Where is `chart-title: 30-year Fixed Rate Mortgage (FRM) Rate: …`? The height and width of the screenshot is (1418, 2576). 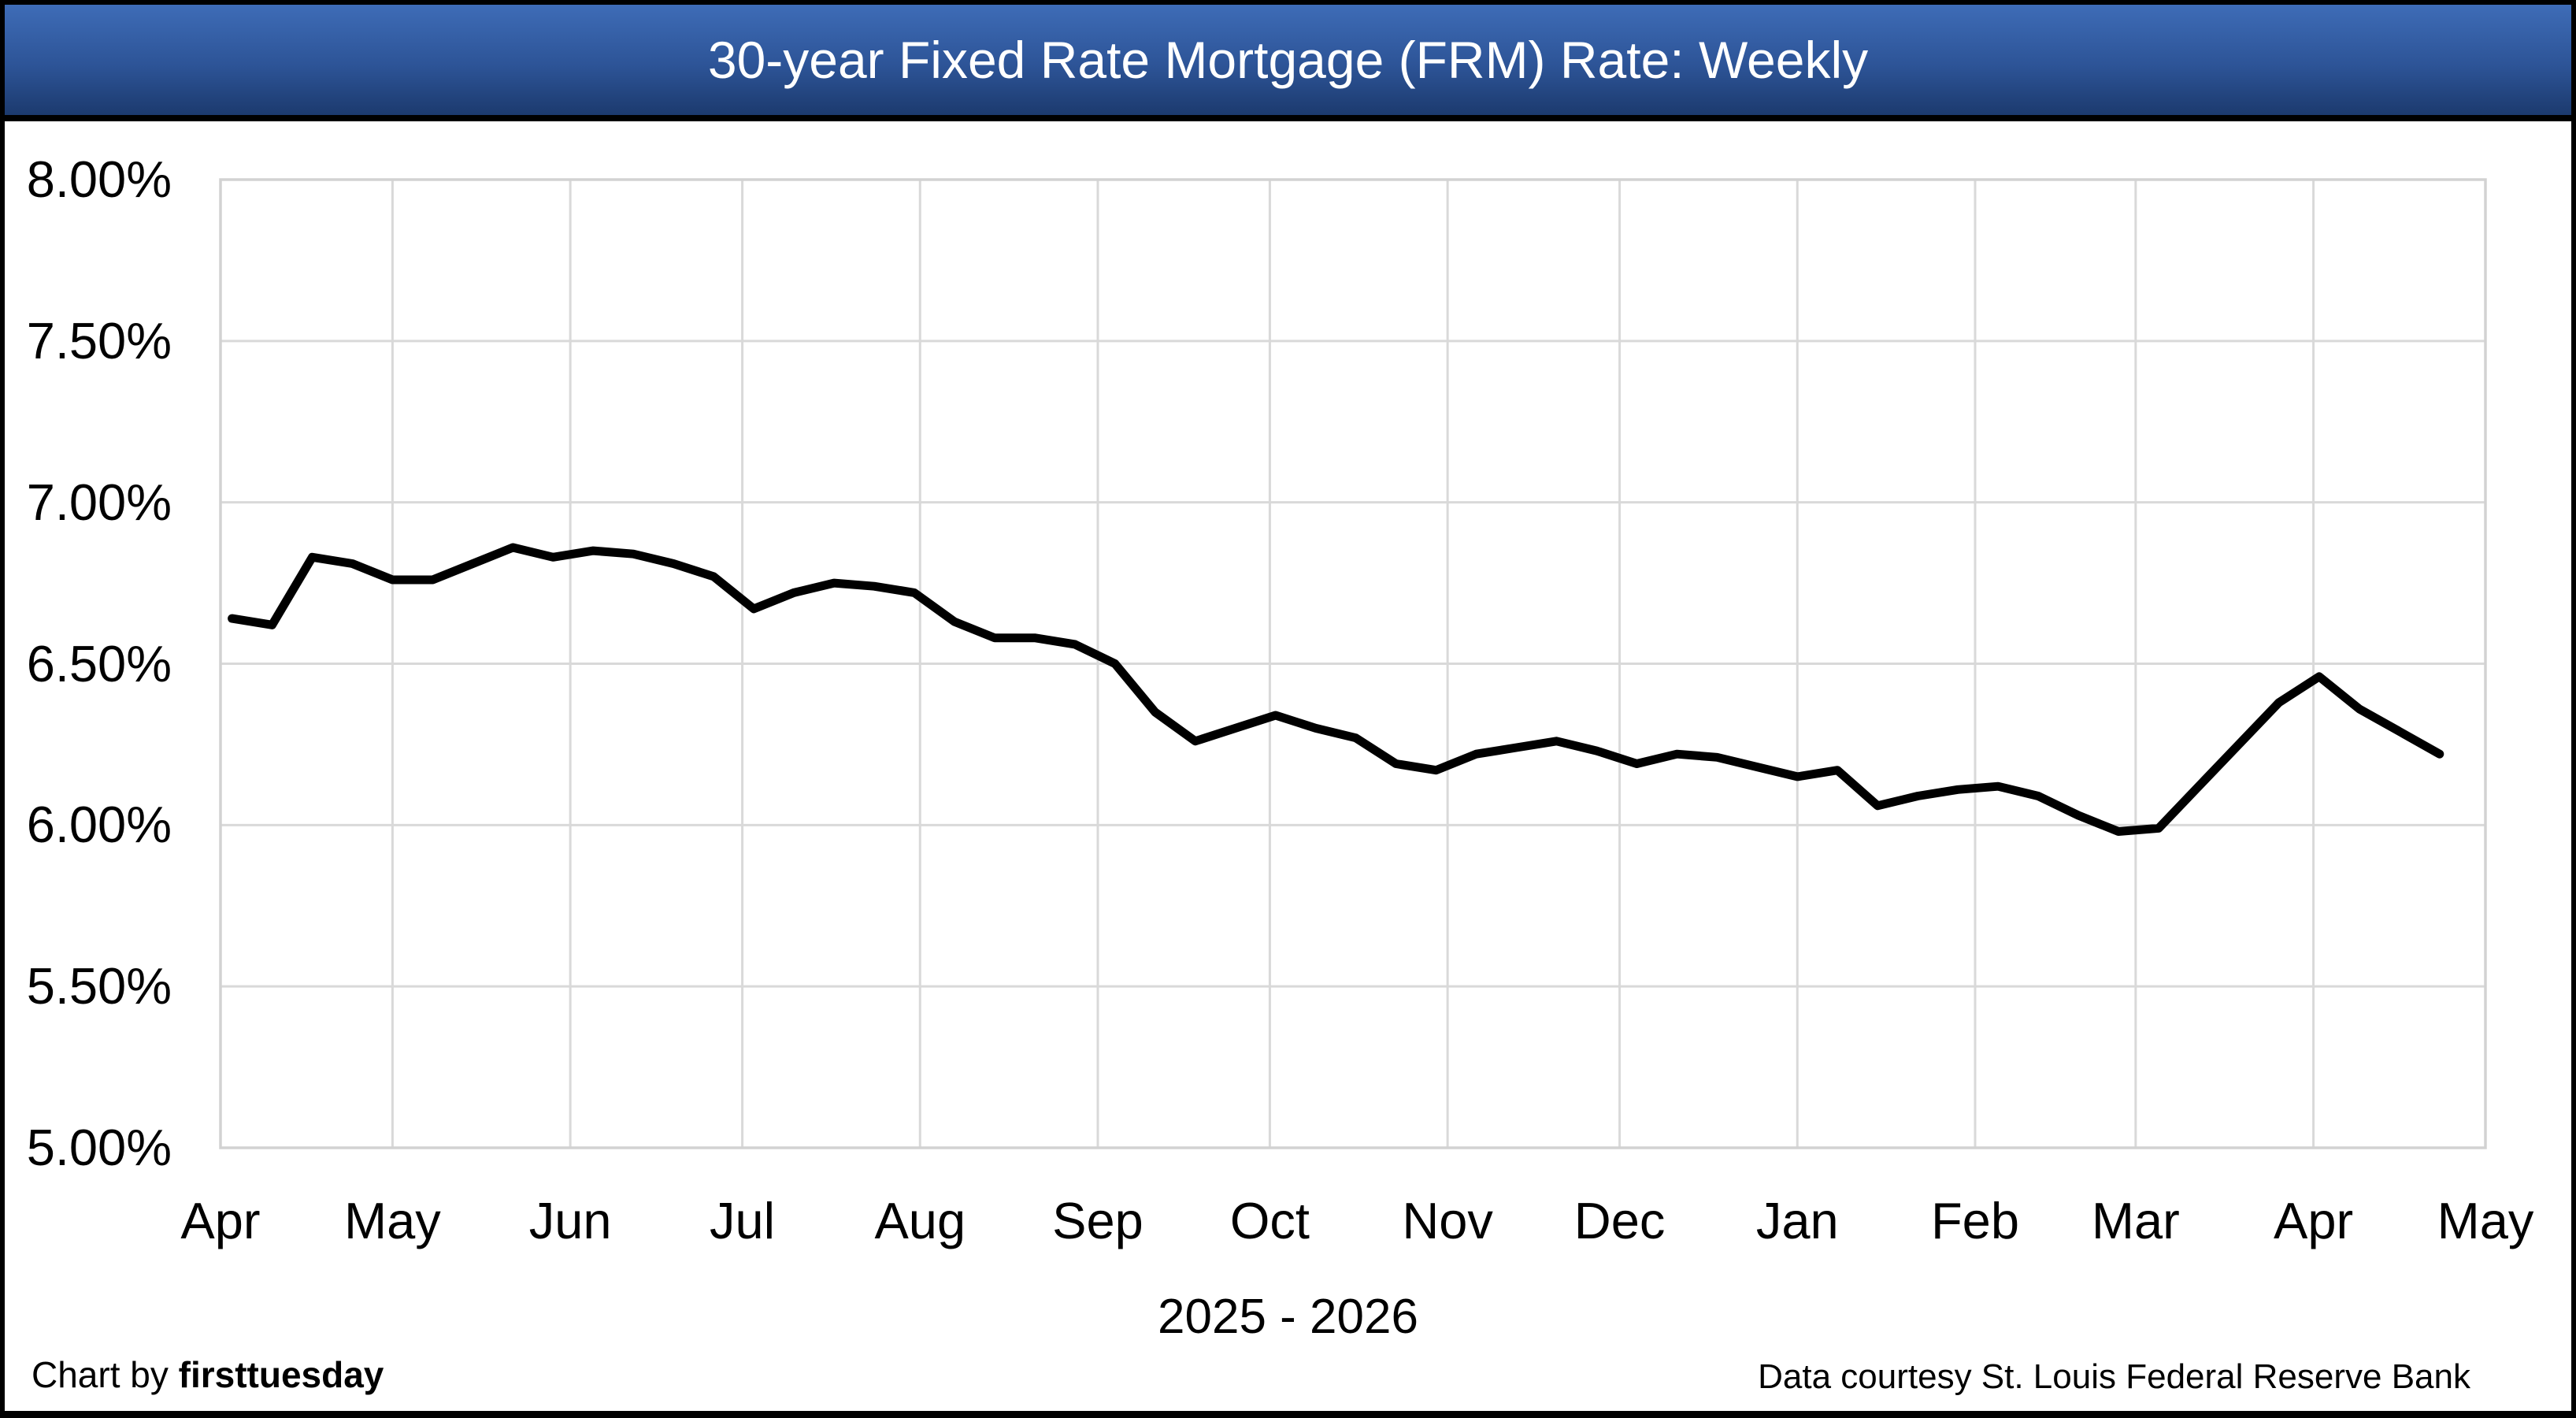
chart-title: 30-year Fixed Rate Mortgage (FRM) Rate: … is located at coordinates (1288, 60).